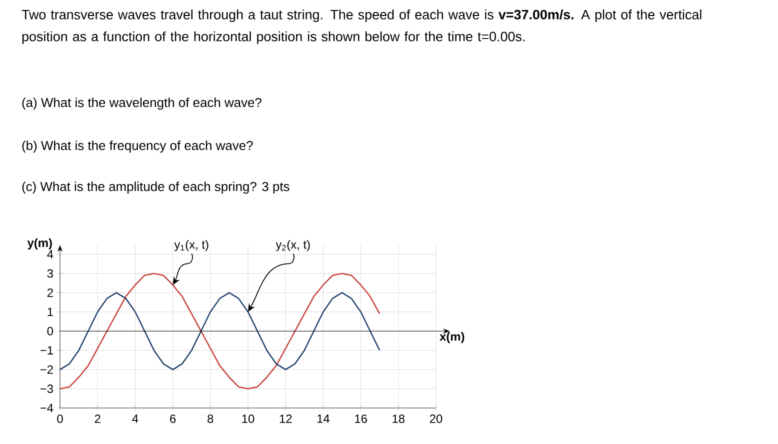 Image resolution: width=778 pixels, height=444 pixels. Describe the element at coordinates (46, 369) in the screenshot. I see `y-tick-label: −2` at that location.